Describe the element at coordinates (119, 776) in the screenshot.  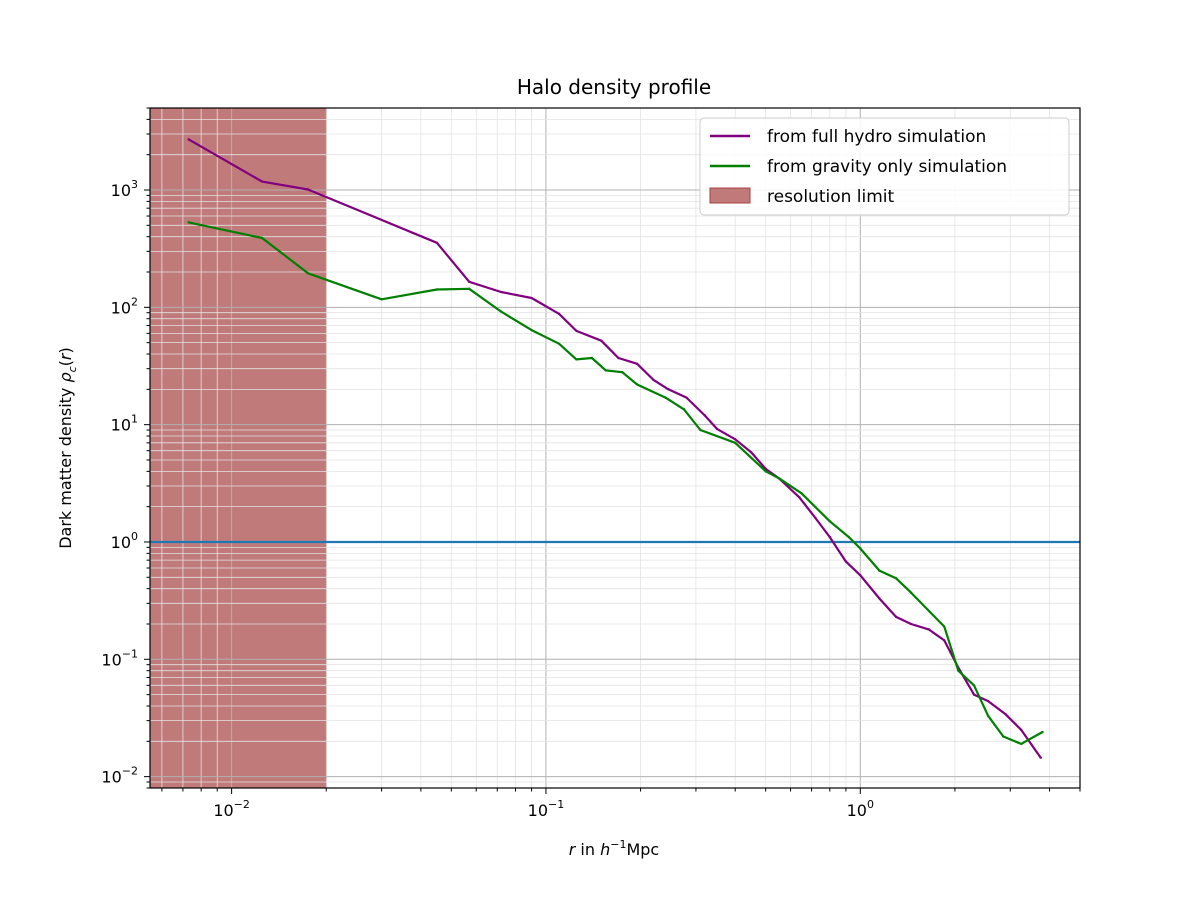
I see `y-tick-label: 10⁻²` at that location.